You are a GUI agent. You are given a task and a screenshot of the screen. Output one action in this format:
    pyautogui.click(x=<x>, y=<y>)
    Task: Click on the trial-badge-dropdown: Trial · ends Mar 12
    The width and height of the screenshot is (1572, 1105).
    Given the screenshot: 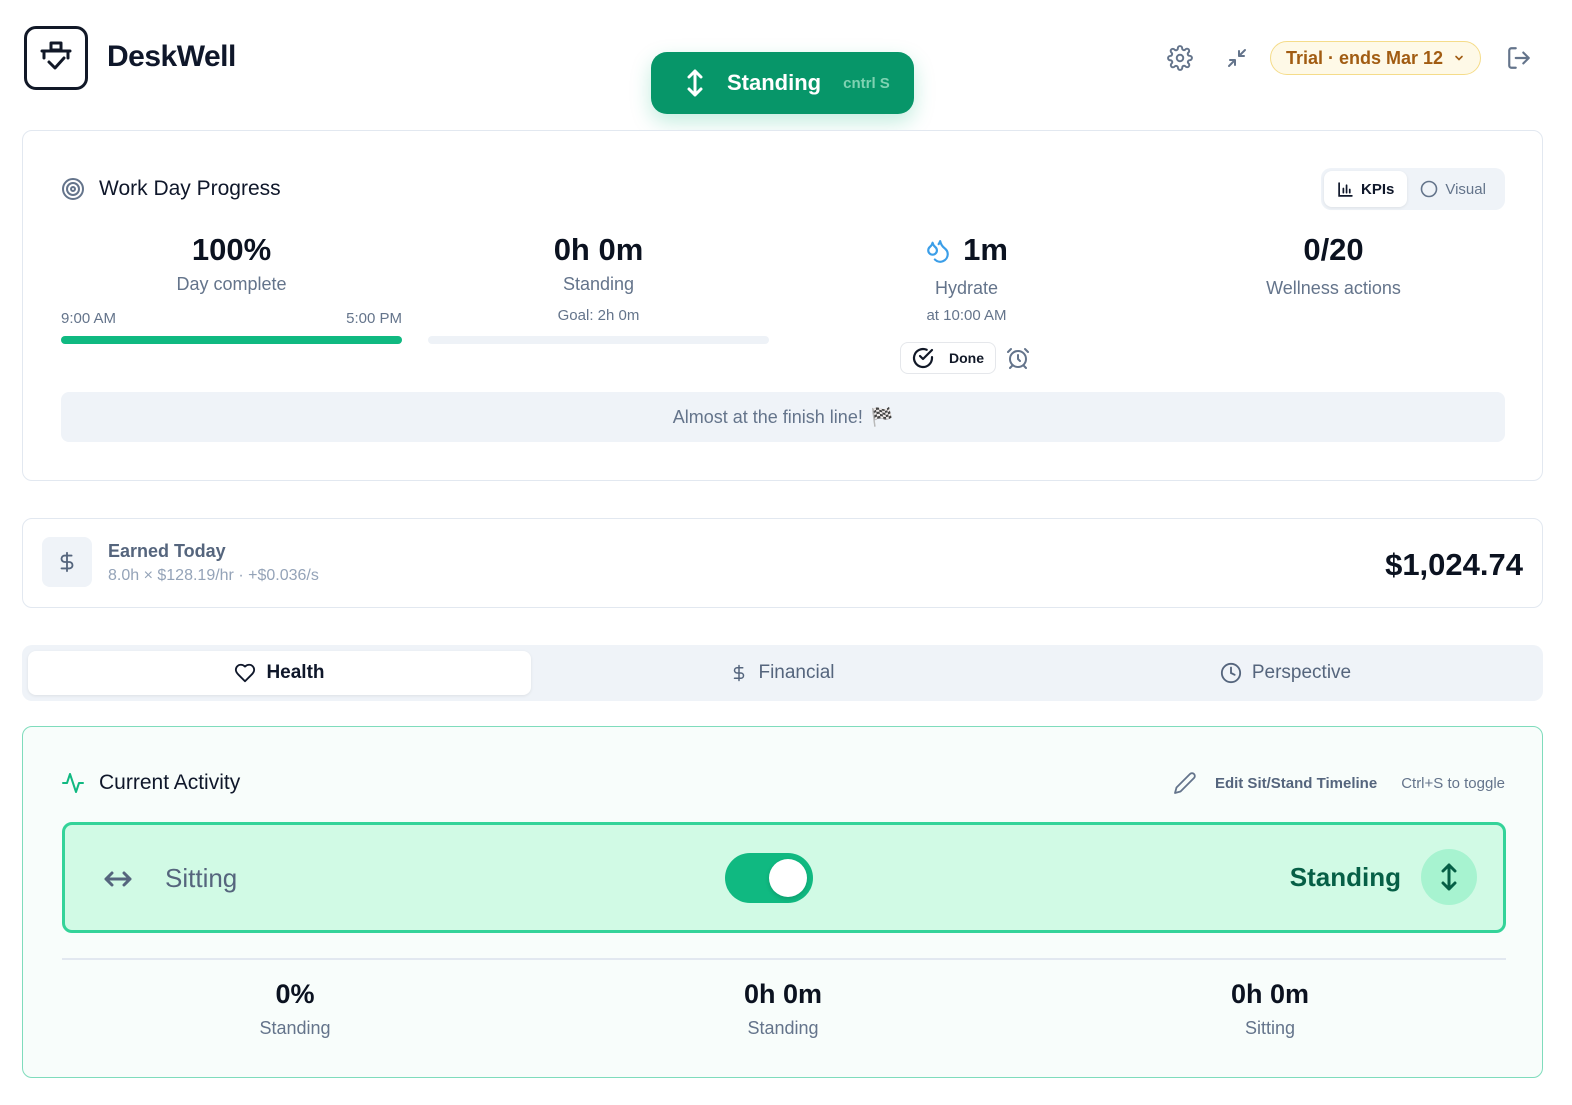 What is the action you would take?
    pyautogui.click(x=1375, y=58)
    